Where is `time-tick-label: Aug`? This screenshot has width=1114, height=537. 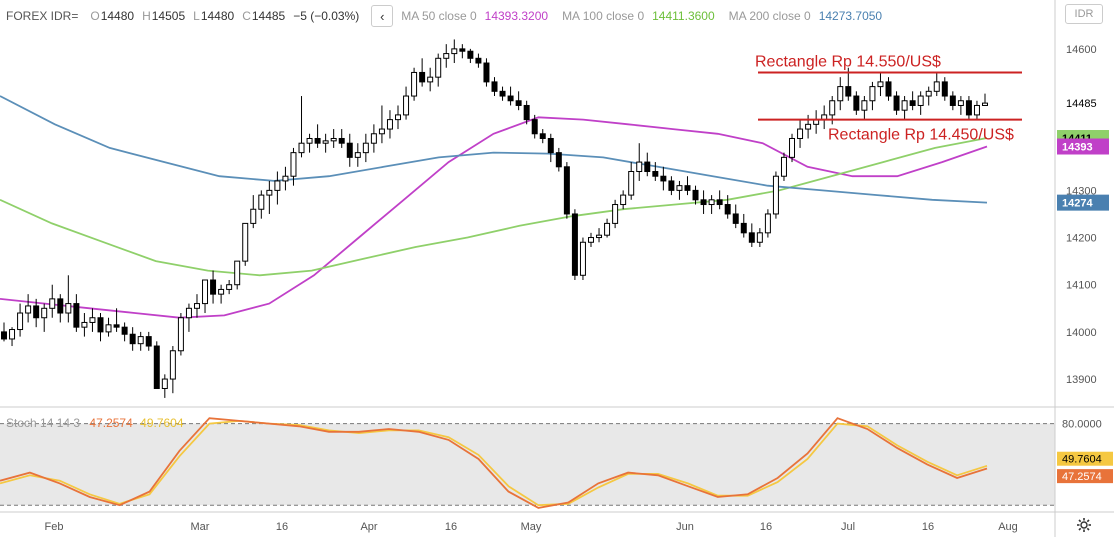
time-tick-label: Aug is located at coordinates (1008, 527).